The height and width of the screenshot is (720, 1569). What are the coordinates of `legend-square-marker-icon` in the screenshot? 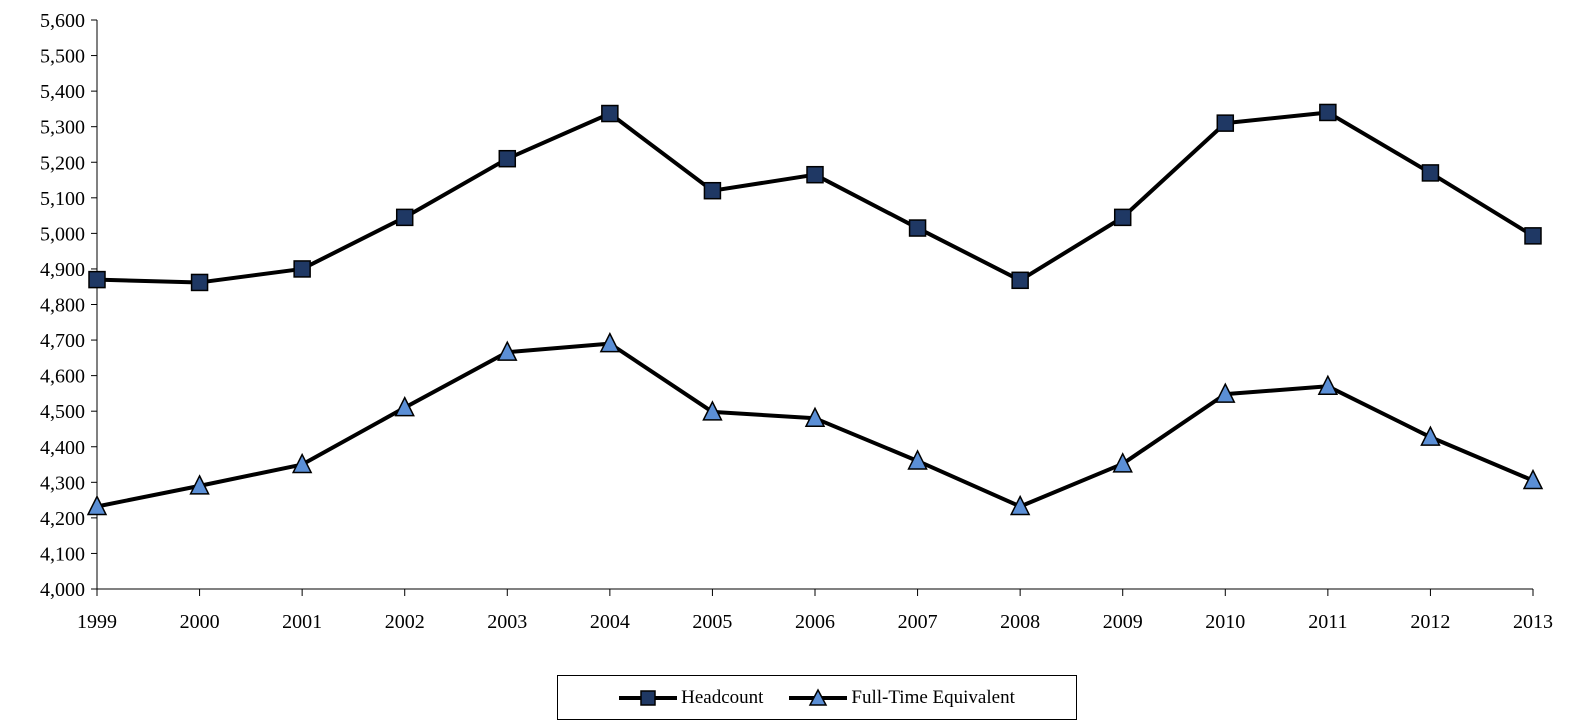 It's located at (648, 697).